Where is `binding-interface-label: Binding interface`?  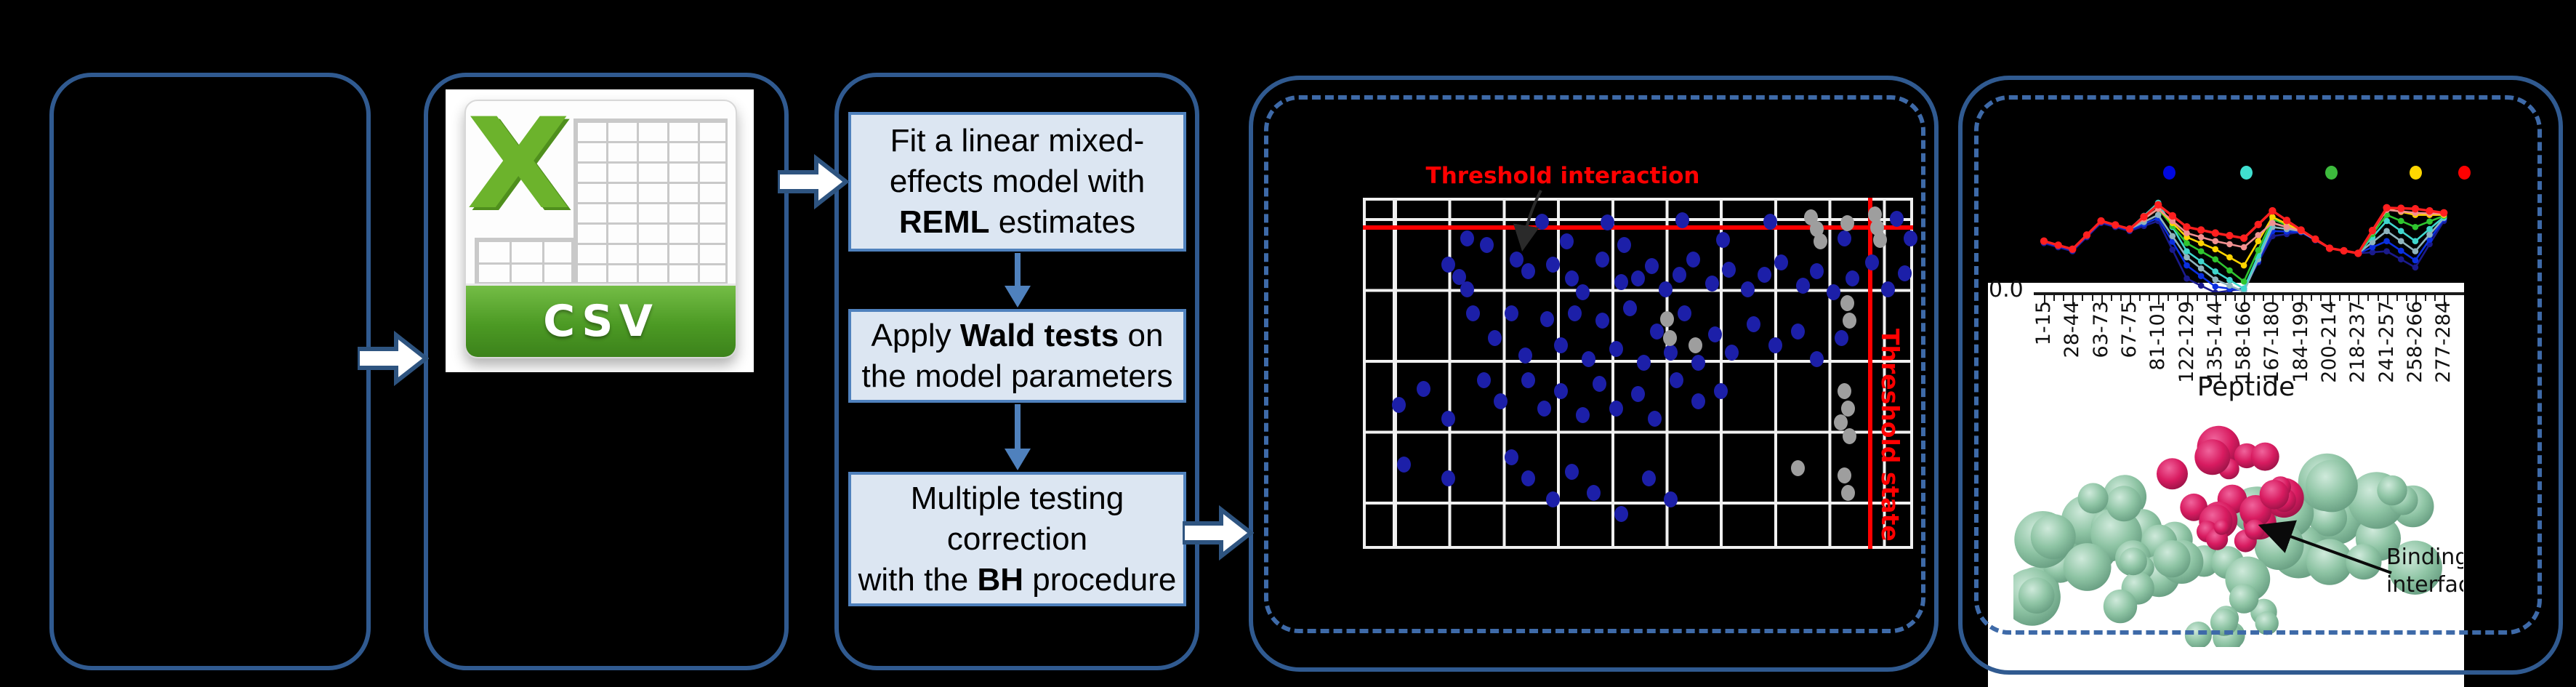
binding-interface-label: Binding interface is located at coordinates (2424, 571).